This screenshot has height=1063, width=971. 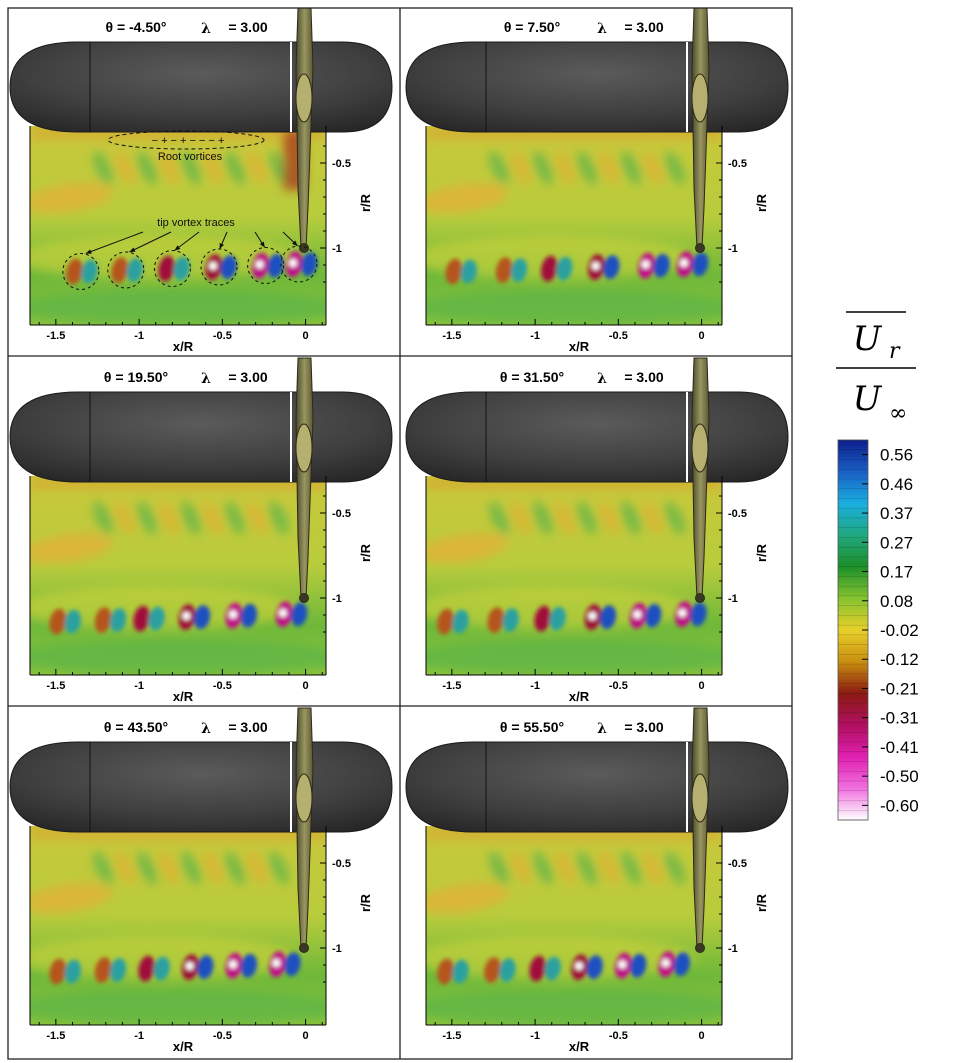 What do you see at coordinates (188, 141) in the screenshot?
I see `root-vortex-signs: − + − + − − − +` at bounding box center [188, 141].